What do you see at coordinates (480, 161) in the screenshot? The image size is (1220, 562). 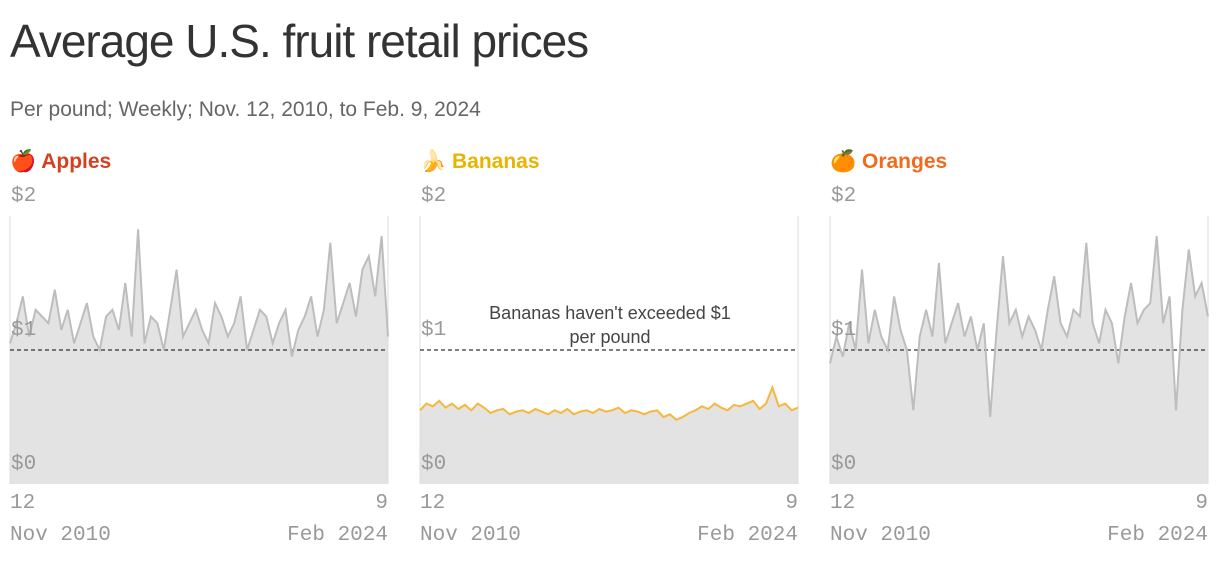 I see `panel-title: 🍌 Bananas` at bounding box center [480, 161].